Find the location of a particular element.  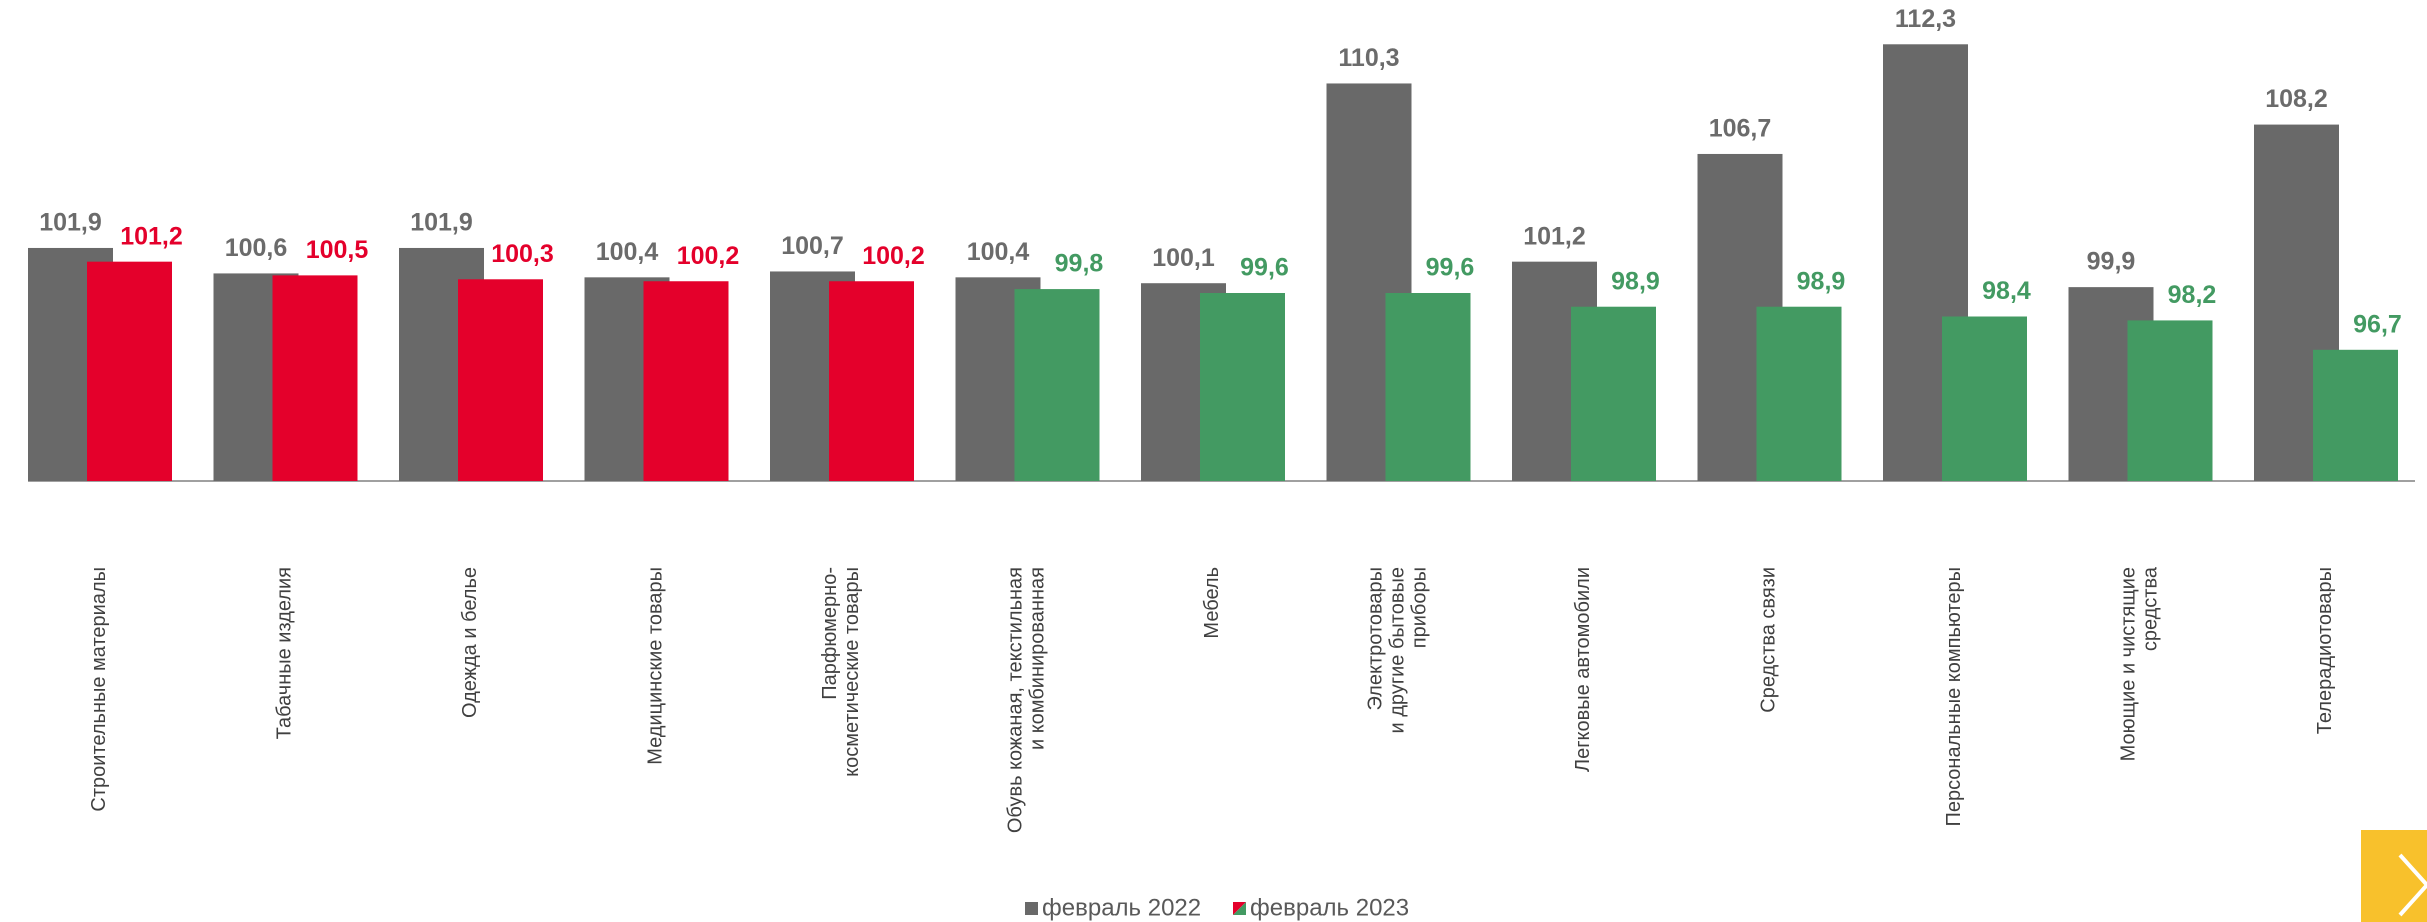

x-tick-label-line: приборы is located at coordinates (1420, 607).